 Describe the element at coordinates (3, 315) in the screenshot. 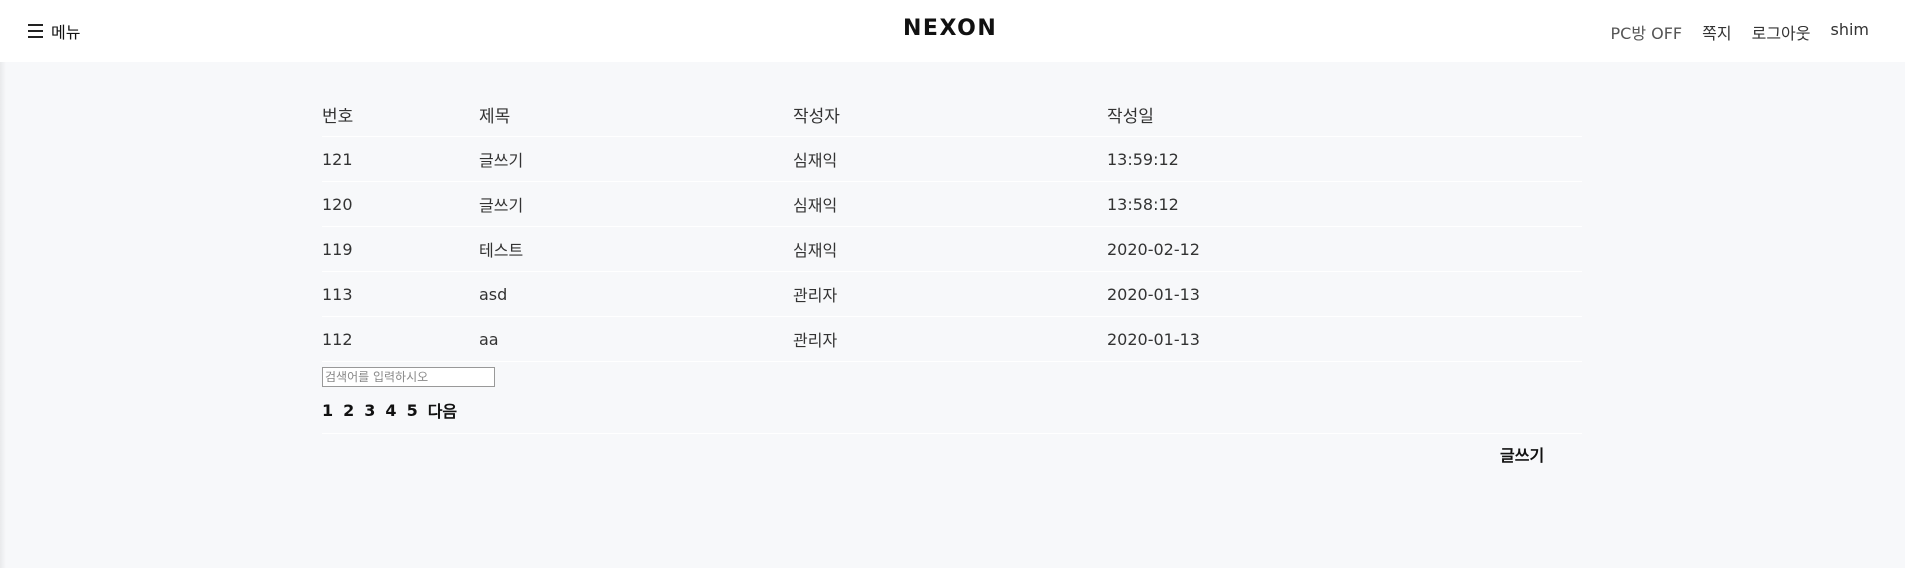

I see `page-shadow` at that location.